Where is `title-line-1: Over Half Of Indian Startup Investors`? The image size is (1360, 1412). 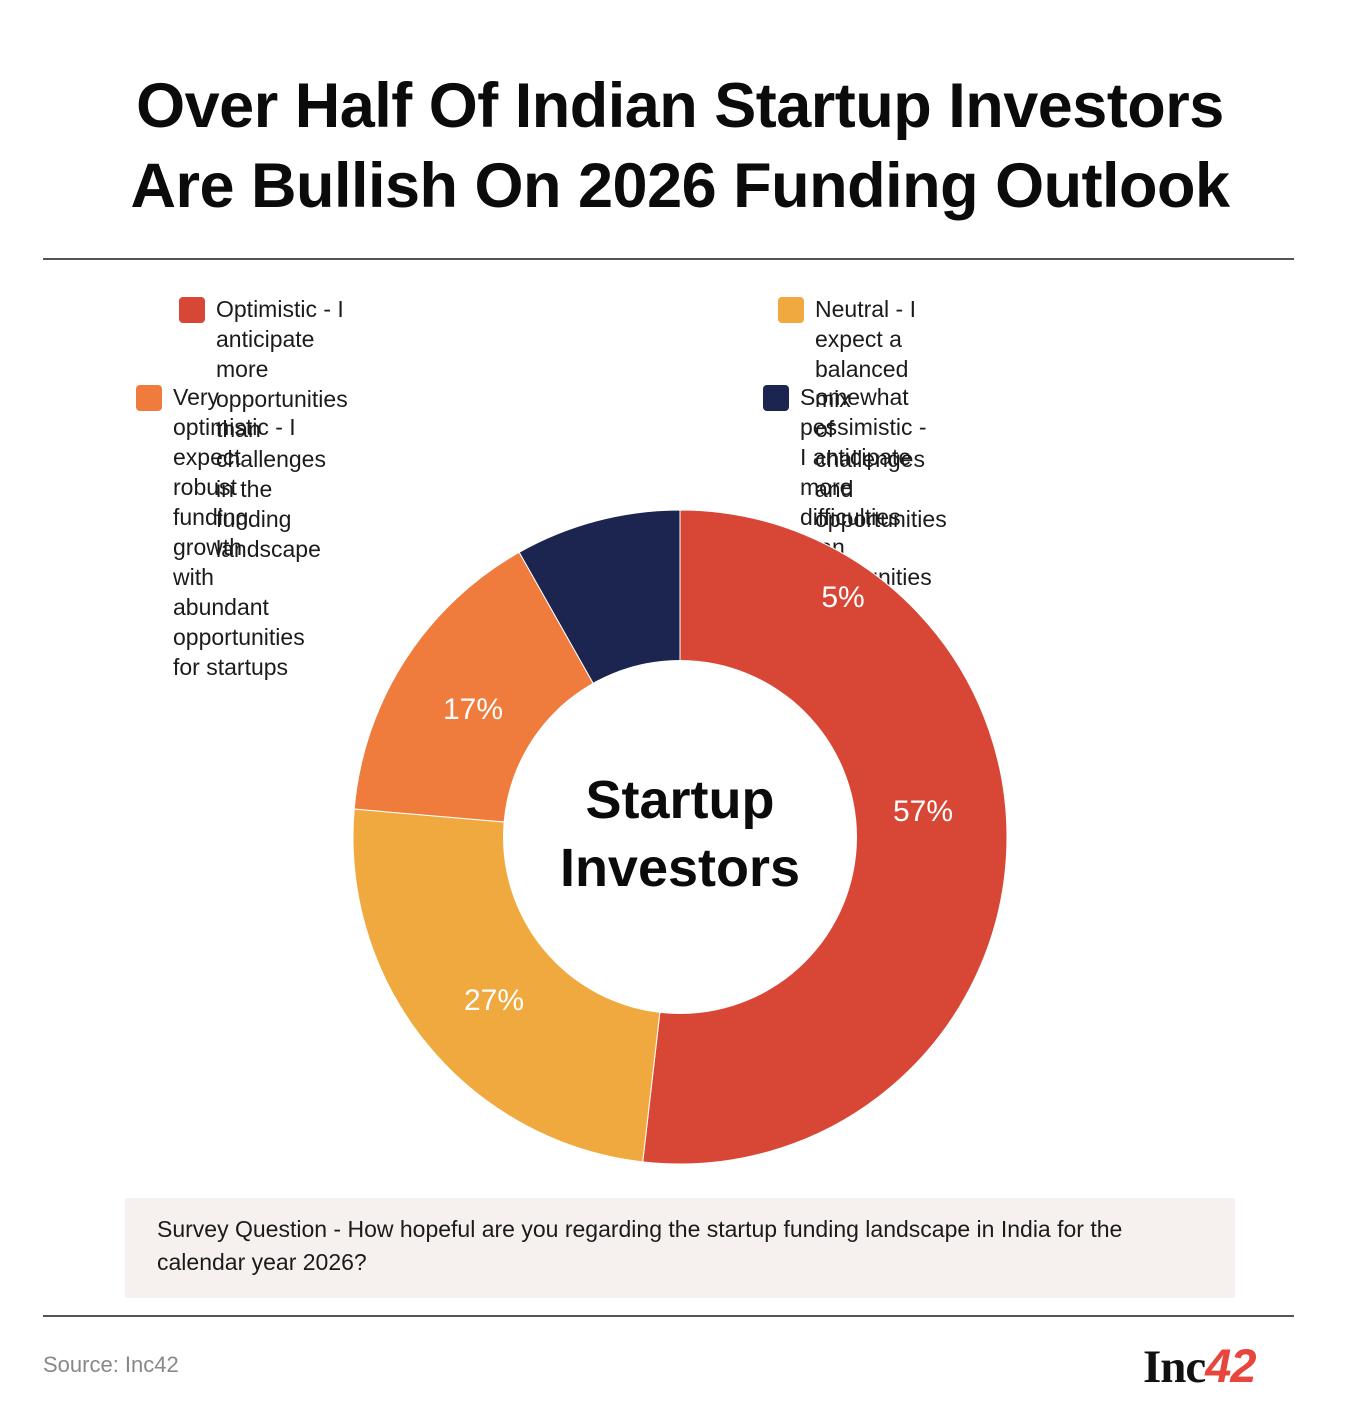
title-line-1: Over Half Of Indian Startup Investors is located at coordinates (680, 106).